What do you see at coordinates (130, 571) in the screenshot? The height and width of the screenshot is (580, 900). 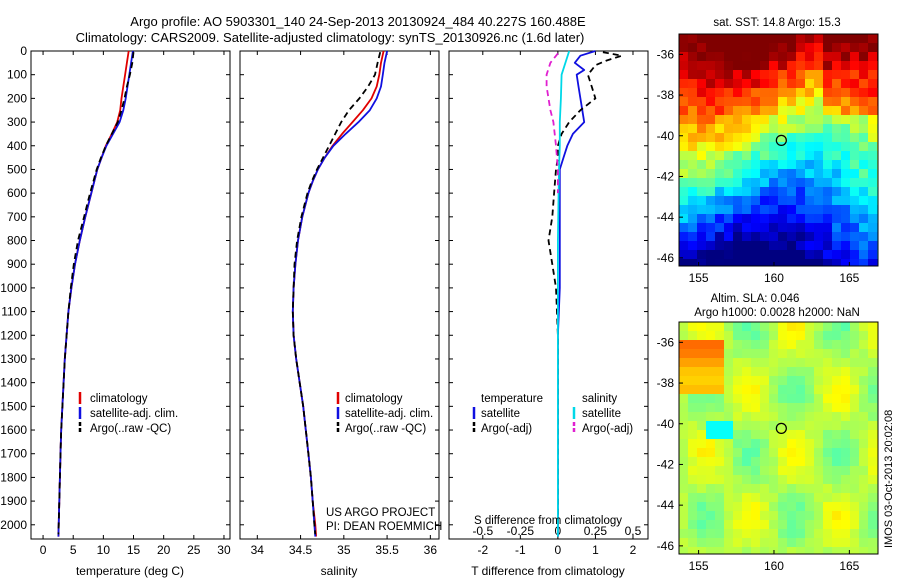 I see `temperature-axis-label: temperature (deg C)` at bounding box center [130, 571].